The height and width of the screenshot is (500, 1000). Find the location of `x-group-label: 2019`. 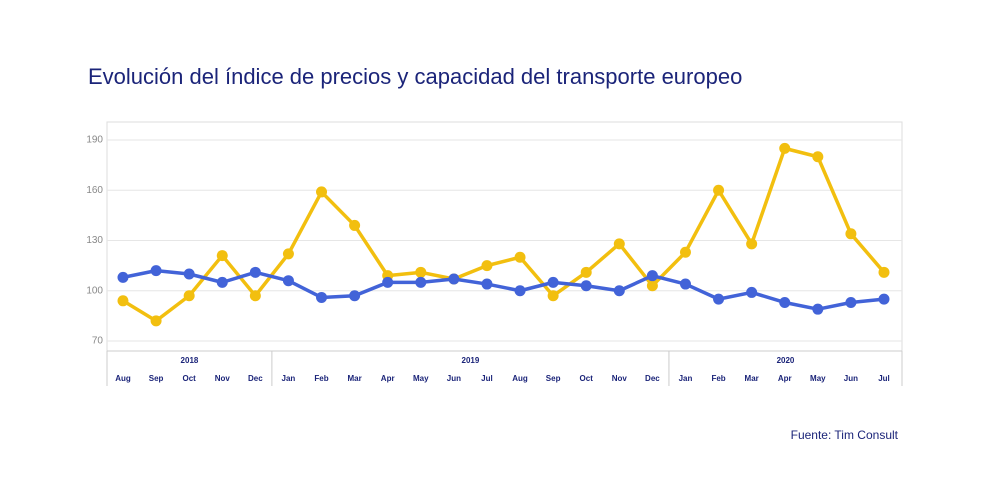

x-group-label: 2019 is located at coordinates (471, 360).